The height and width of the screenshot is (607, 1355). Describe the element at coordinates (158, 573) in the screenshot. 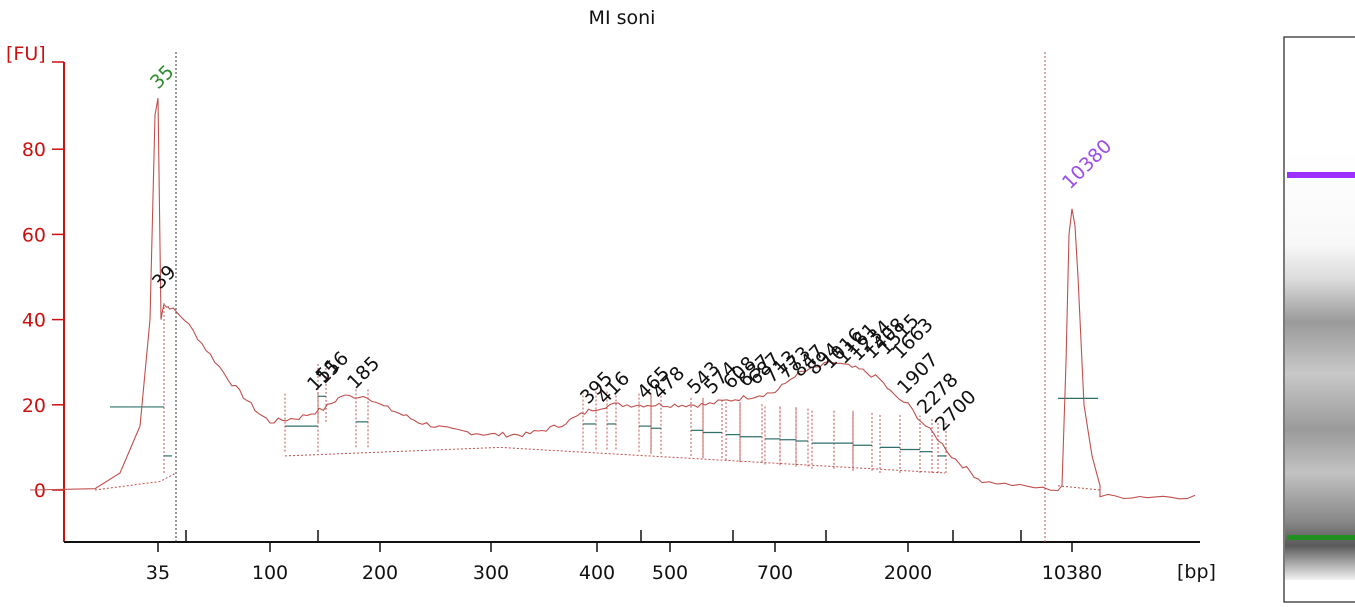

I see `x-tick-label: 35` at that location.